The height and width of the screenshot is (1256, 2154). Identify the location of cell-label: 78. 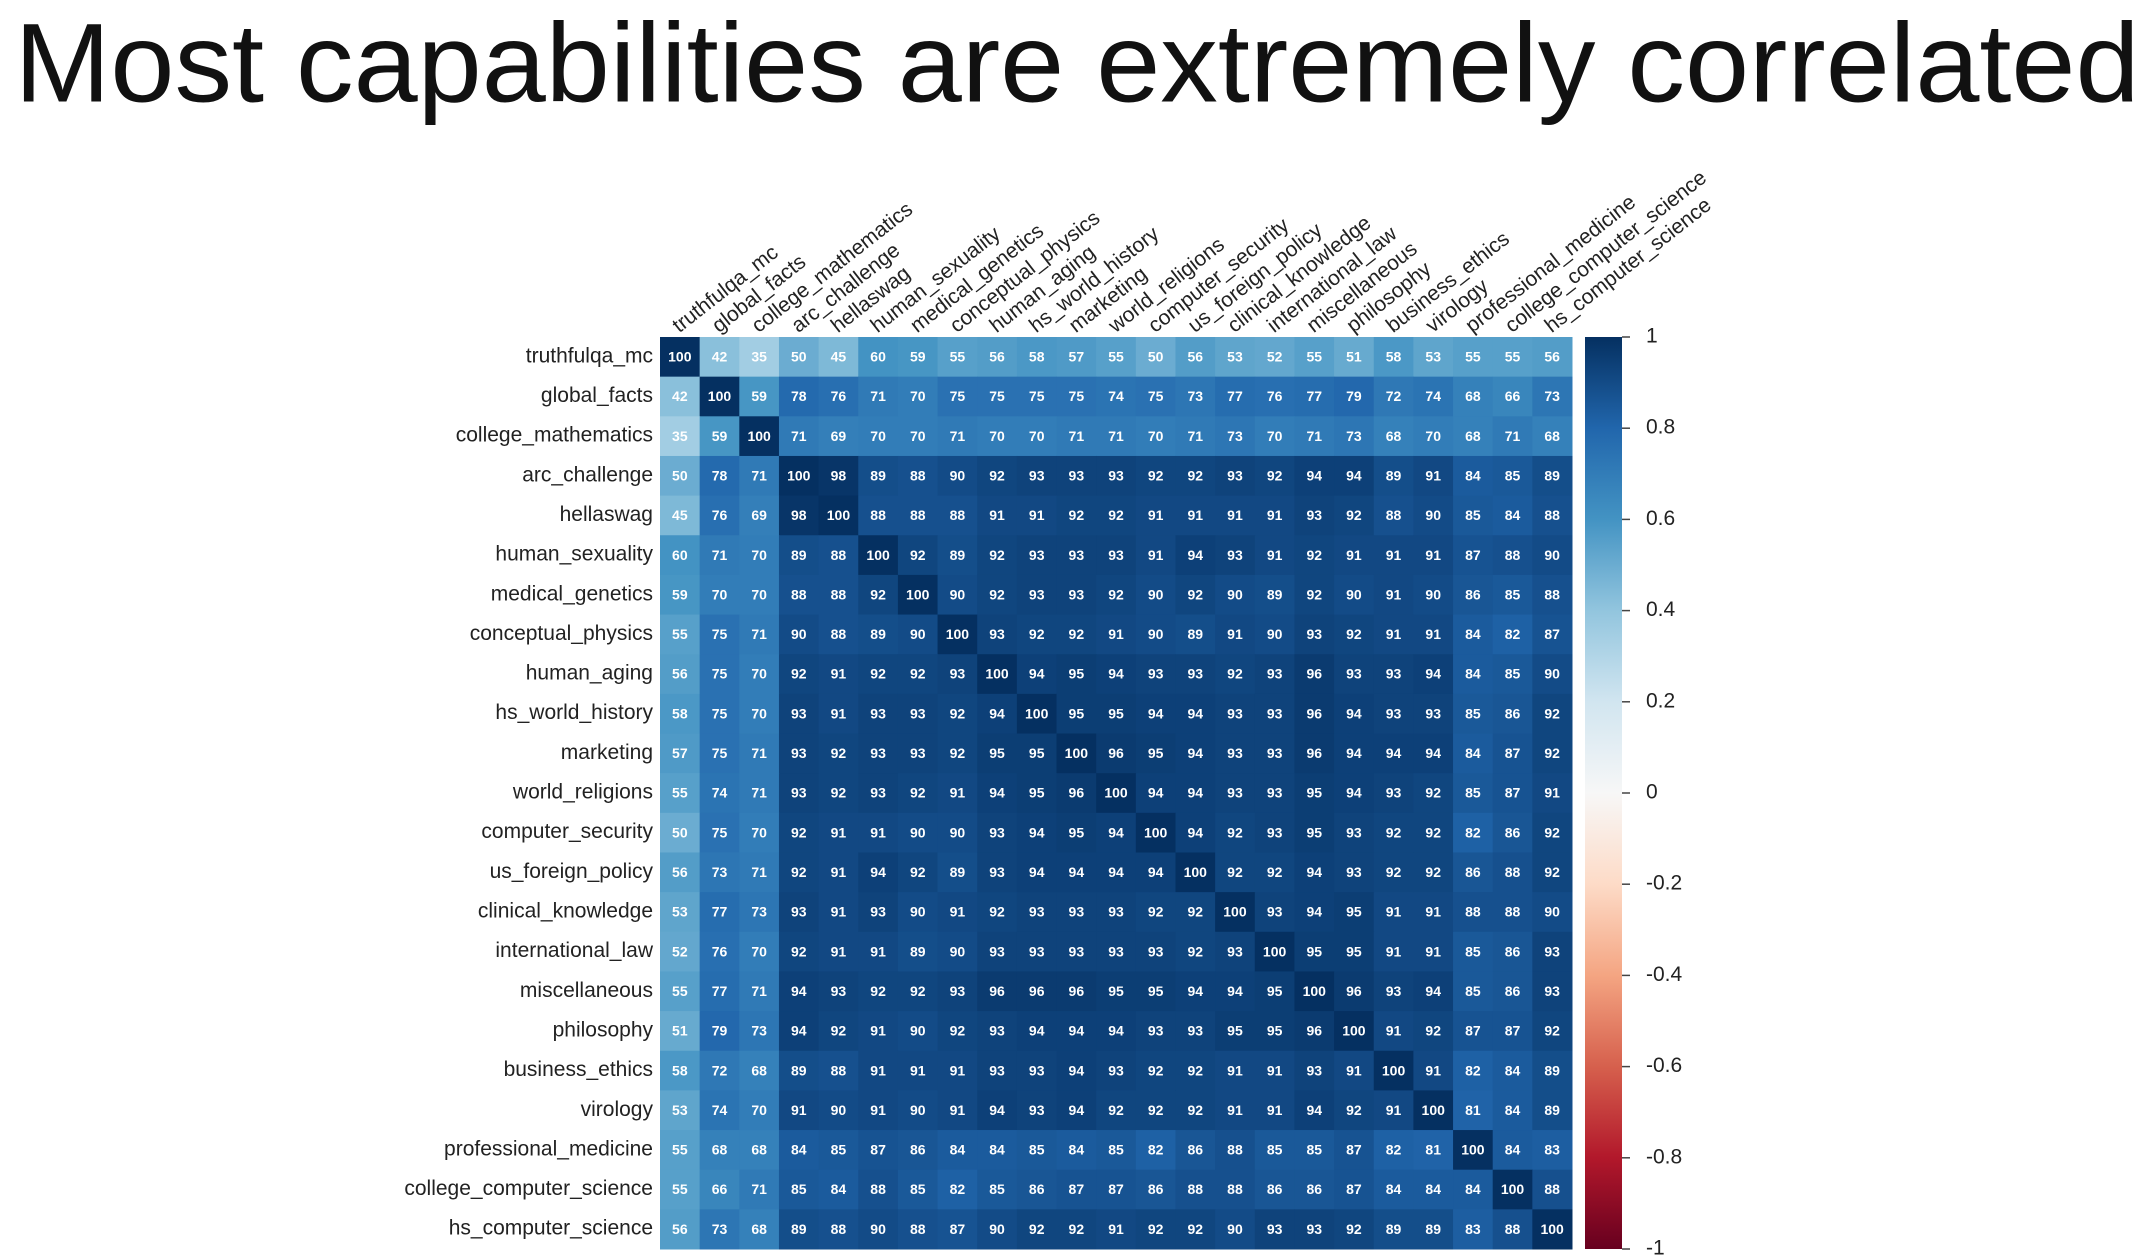
(799, 396).